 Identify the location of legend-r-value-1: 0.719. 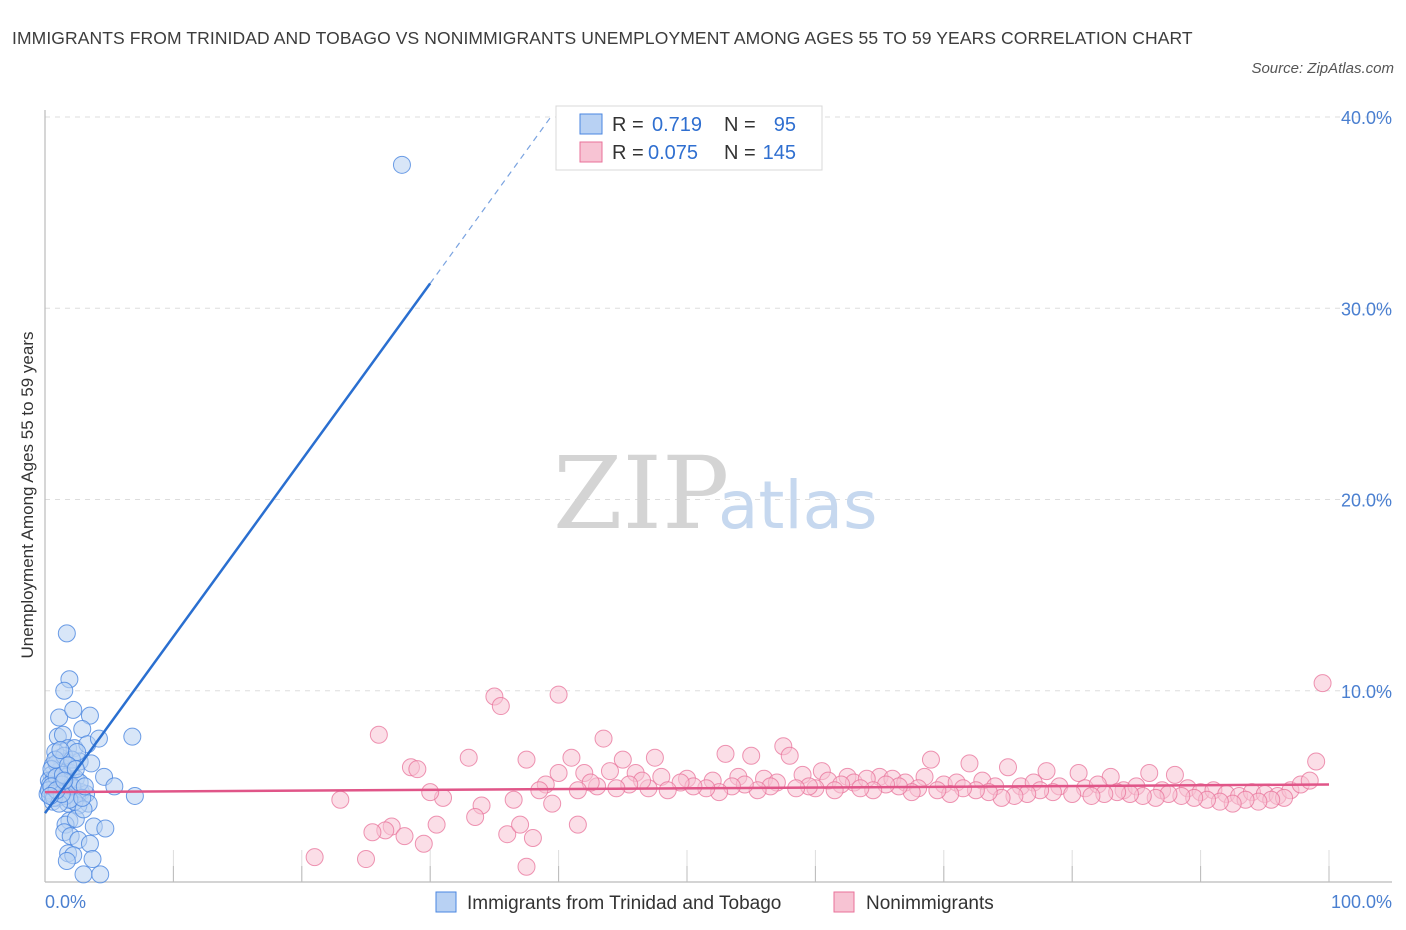
(677, 125).